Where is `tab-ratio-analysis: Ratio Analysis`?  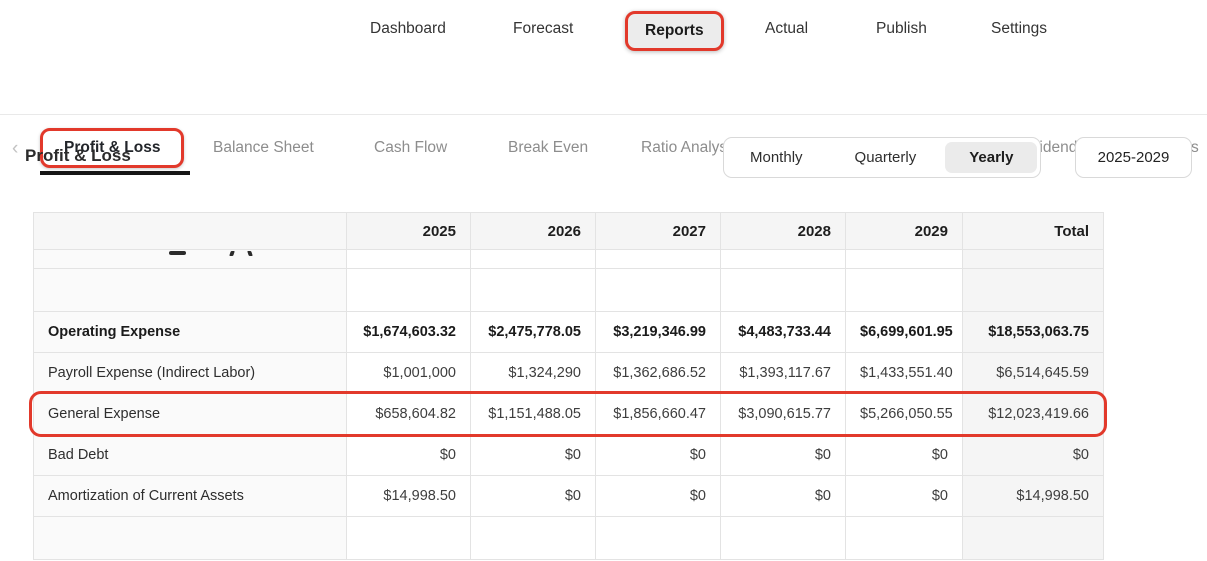
tab-ratio-analysis: Ratio Analysis is located at coordinates (690, 147).